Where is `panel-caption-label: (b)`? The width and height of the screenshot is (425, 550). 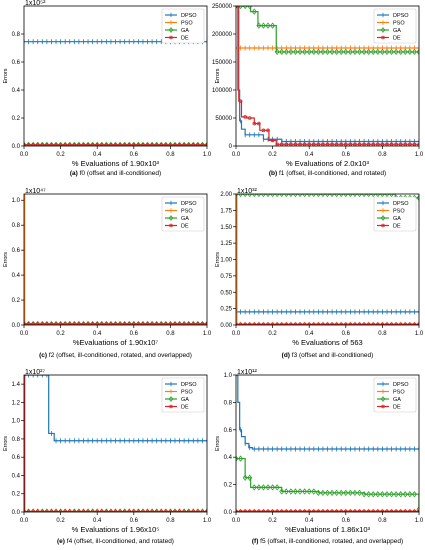 panel-caption-label: (b) is located at coordinates (273, 173).